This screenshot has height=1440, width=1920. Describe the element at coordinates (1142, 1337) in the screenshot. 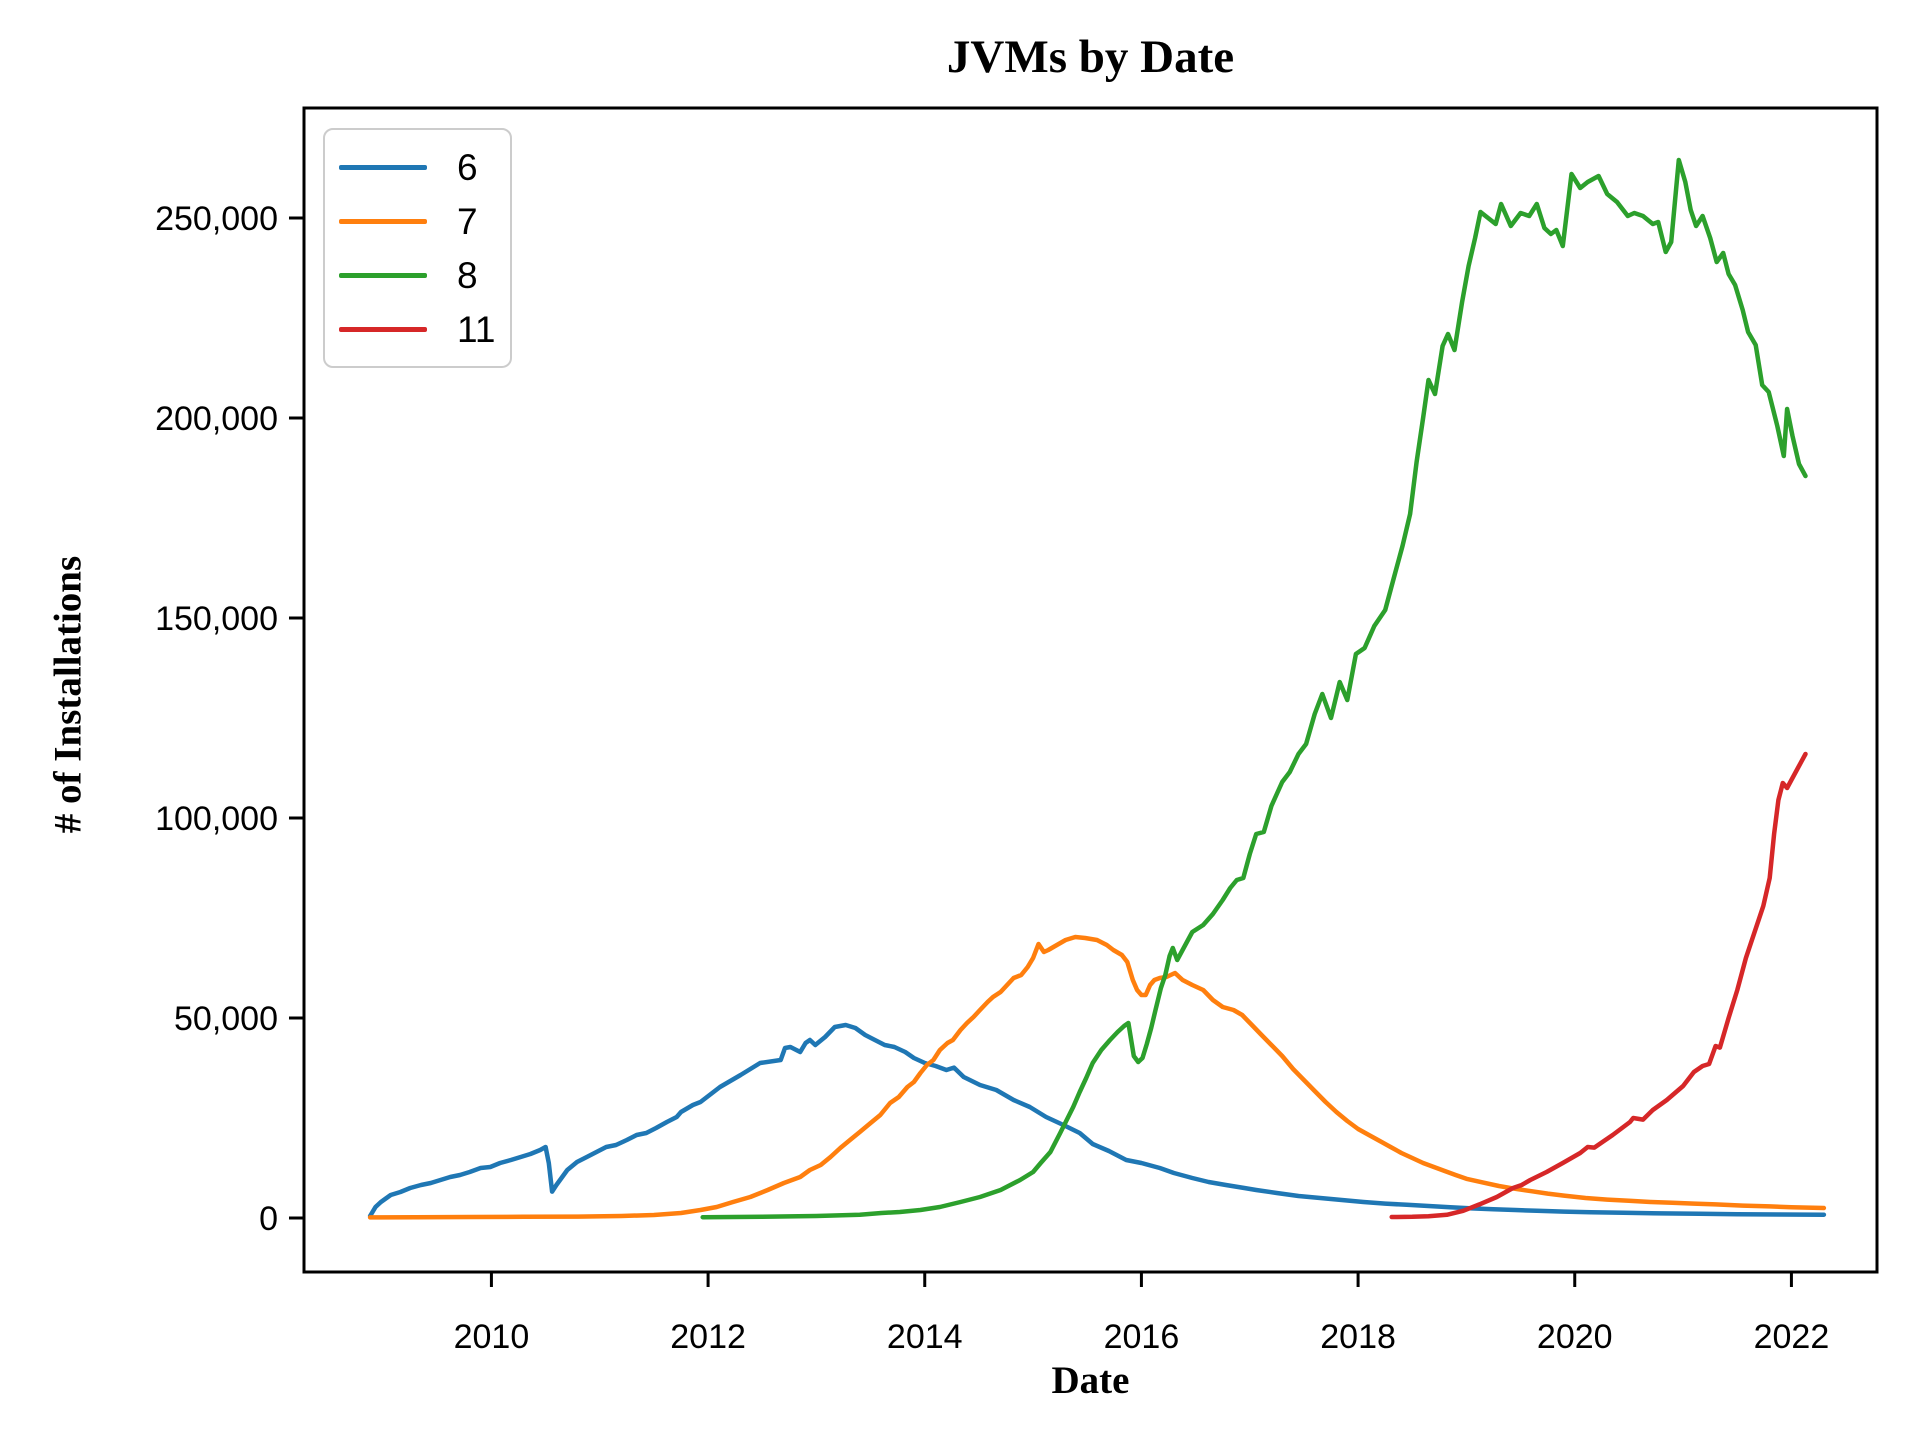

I see `x-tick-label: 2016` at that location.